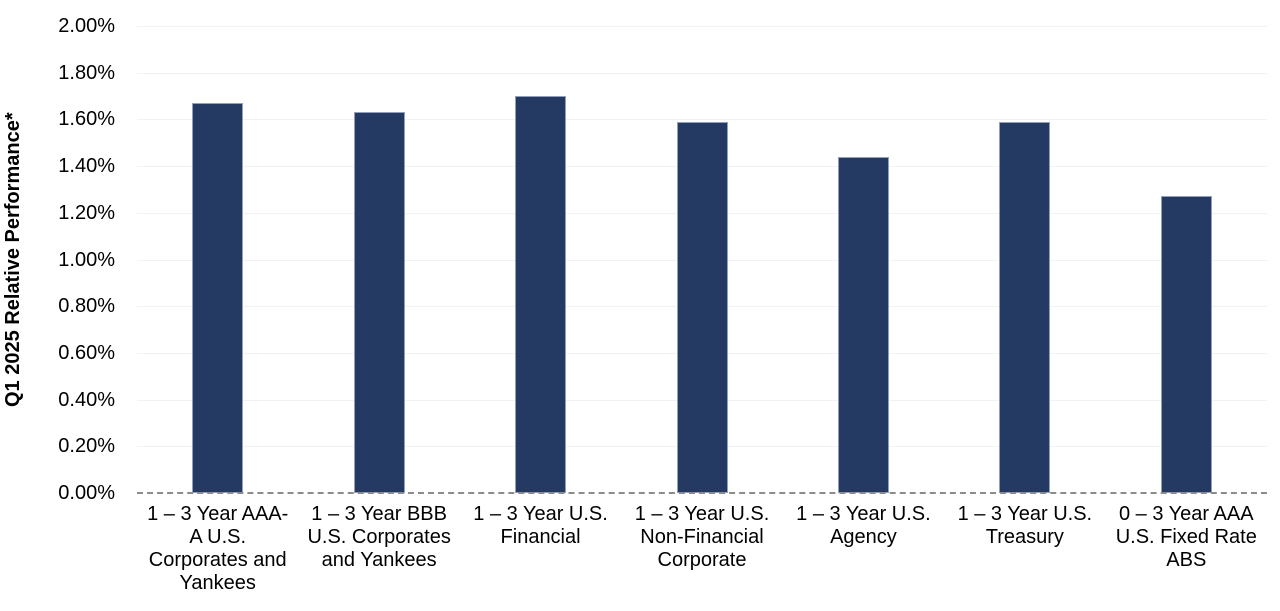  I want to click on x-category-label: 1 – 3 Year U.S. Financial, so click(540, 525).